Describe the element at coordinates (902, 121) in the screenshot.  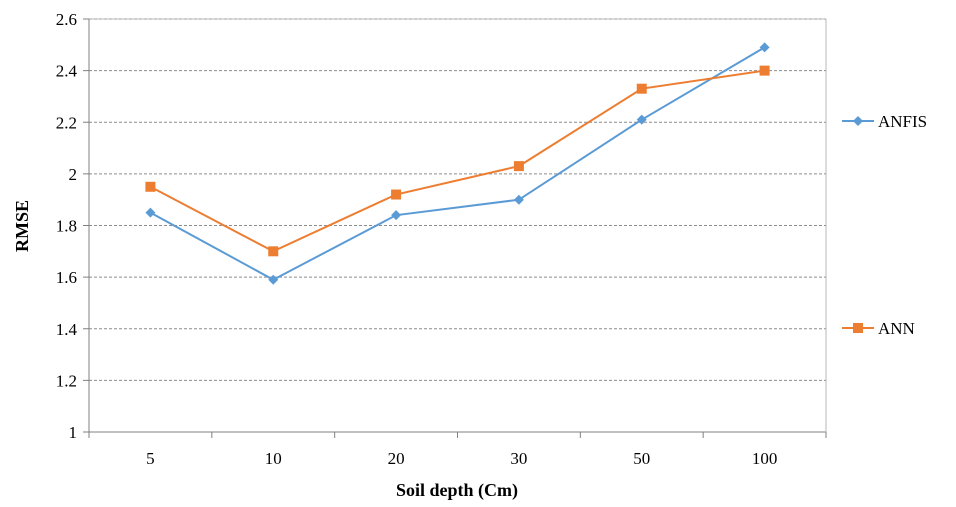
I see `legend-label: ANFIS` at that location.